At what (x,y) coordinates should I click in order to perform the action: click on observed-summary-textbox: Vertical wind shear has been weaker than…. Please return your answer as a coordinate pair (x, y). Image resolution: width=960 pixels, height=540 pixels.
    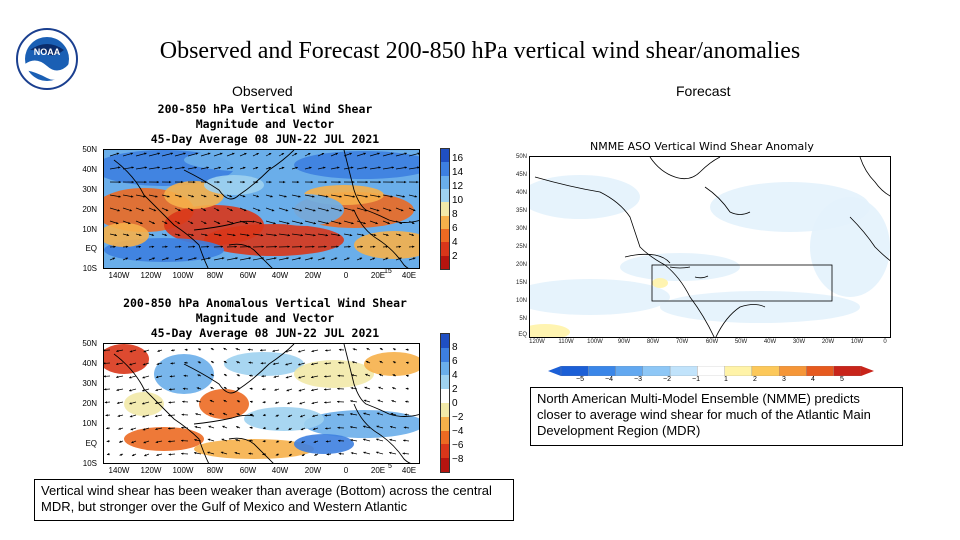
    Looking at the image, I should click on (274, 500).